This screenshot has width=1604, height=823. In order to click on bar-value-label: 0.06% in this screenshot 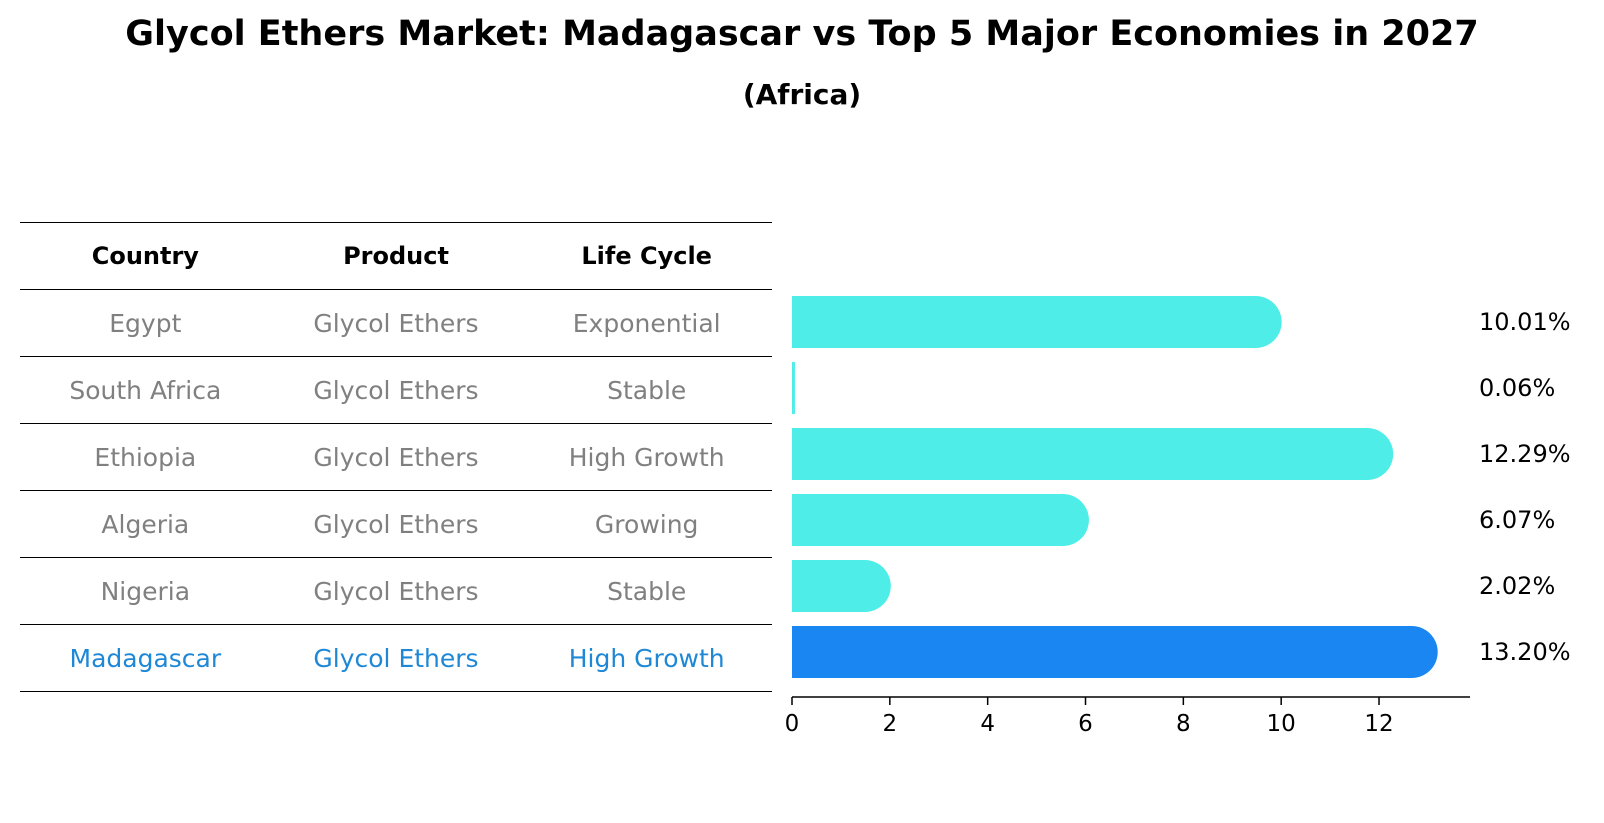, I will do `click(1517, 388)`.